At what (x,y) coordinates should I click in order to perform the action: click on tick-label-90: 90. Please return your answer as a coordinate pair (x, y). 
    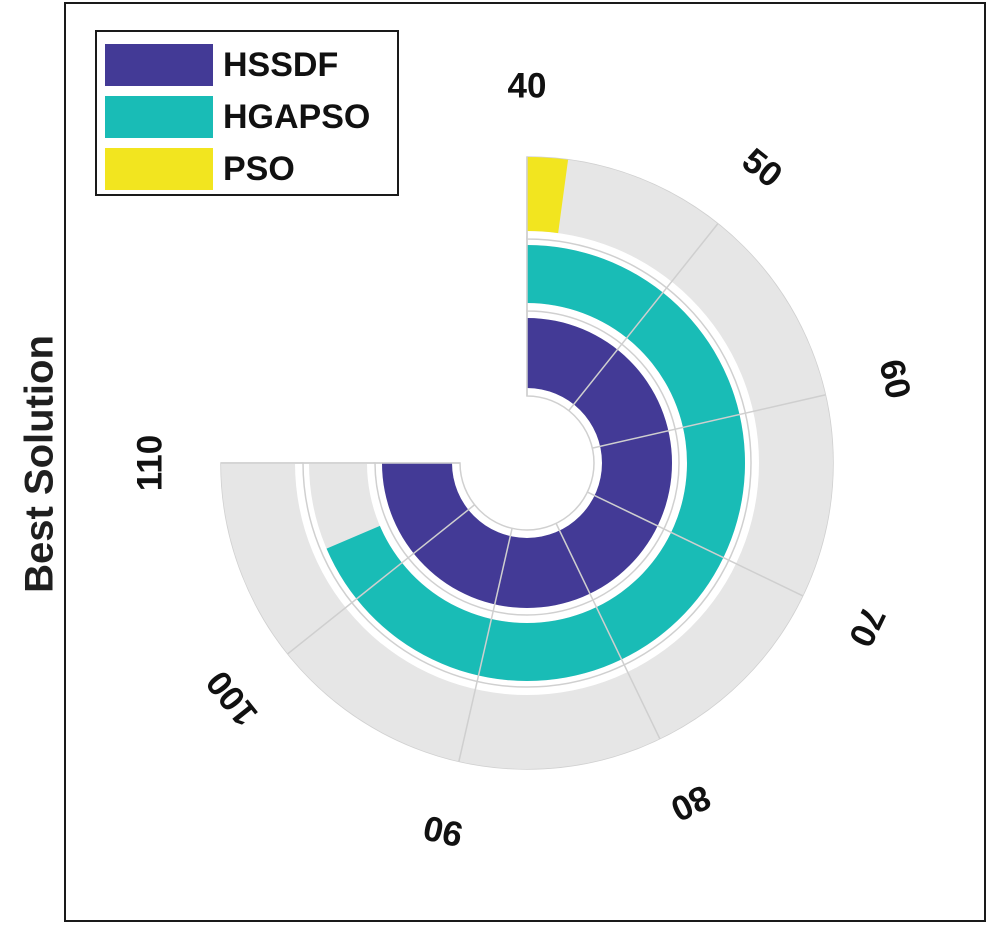
    Looking at the image, I should click on (443, 830).